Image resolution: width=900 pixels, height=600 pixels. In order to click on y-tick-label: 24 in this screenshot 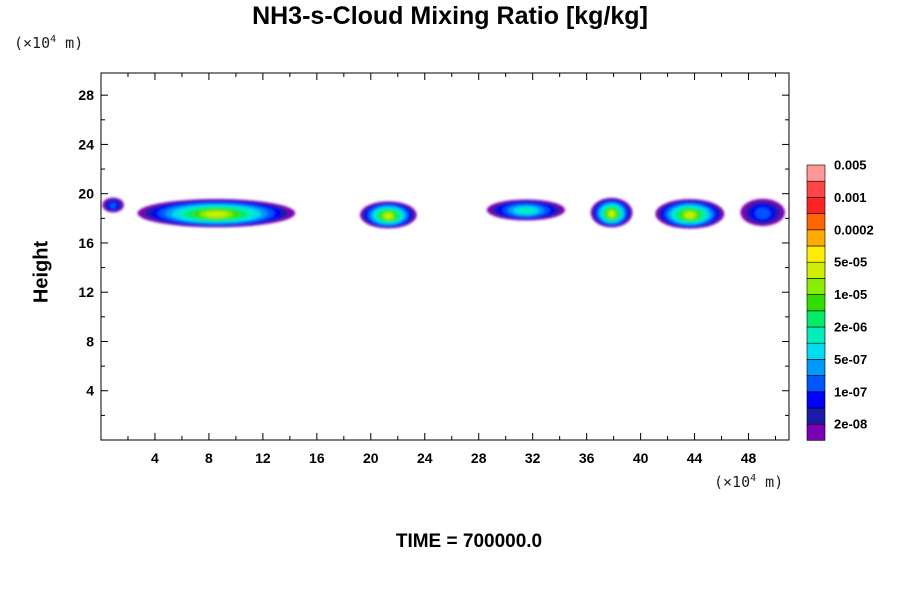, I will do `click(86, 144)`.